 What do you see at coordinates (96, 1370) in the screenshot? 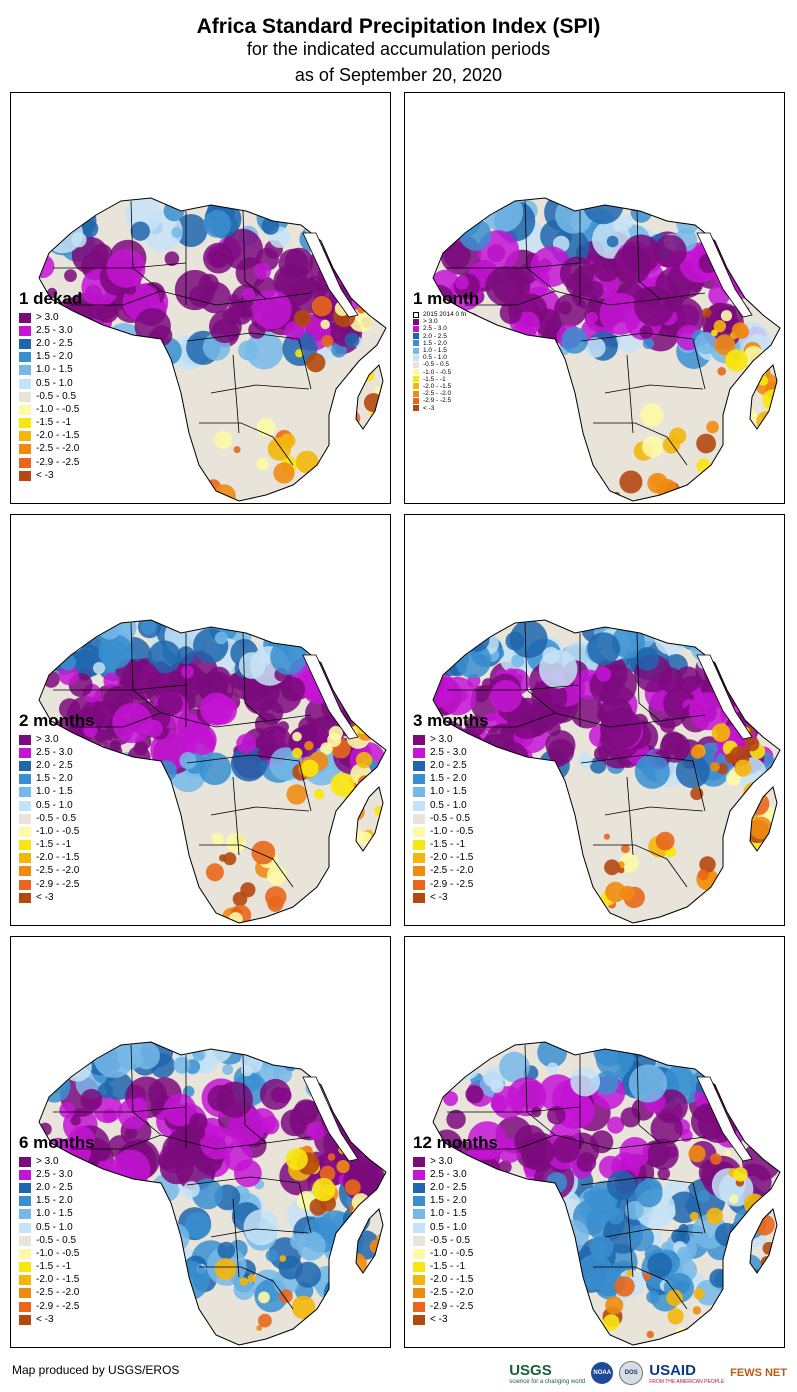
I see `credit-text: Map produced by USGS/EROS` at bounding box center [96, 1370].